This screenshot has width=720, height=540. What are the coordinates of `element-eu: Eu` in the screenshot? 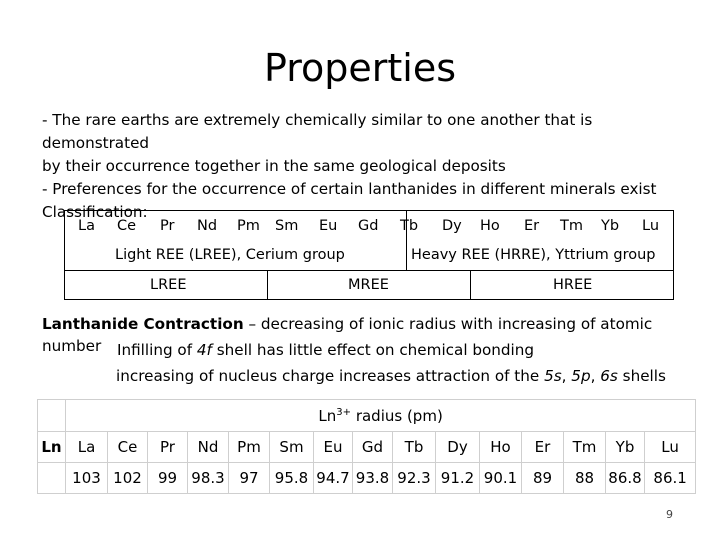 It's located at (328, 226).